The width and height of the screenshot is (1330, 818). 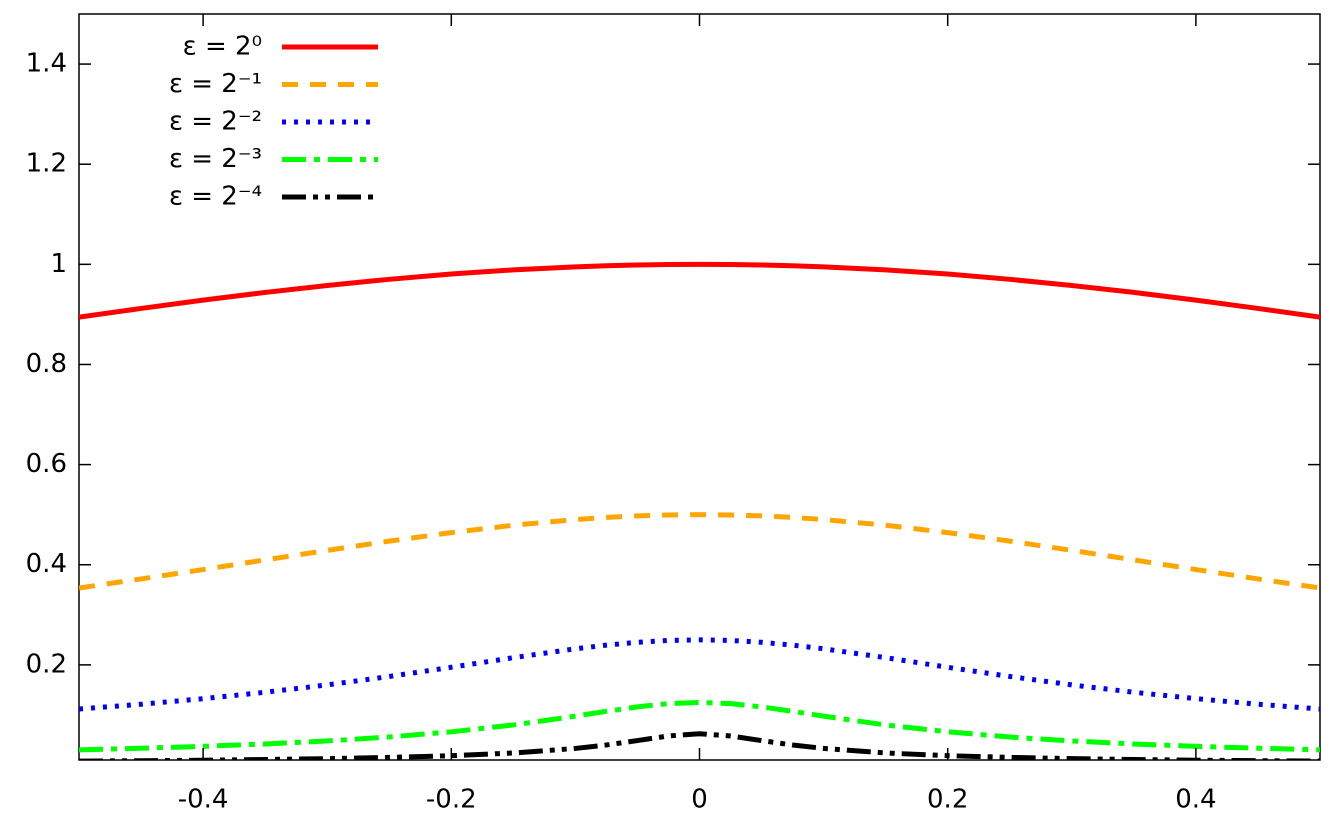 I want to click on legend-label: ε = 2⁻⁴, so click(x=215, y=197).